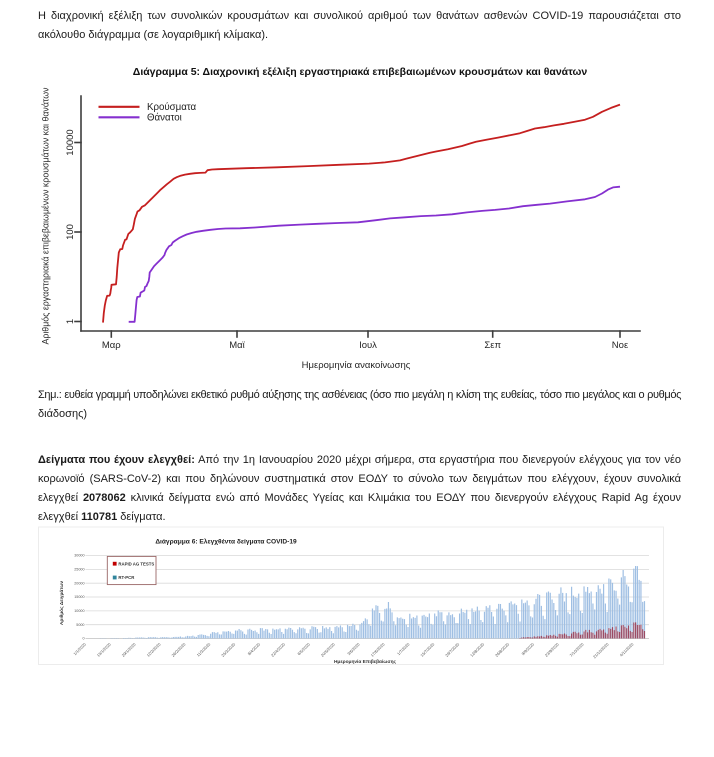  Describe the element at coordinates (70, 232) in the screenshot. I see `svg-text: 100` at that location.